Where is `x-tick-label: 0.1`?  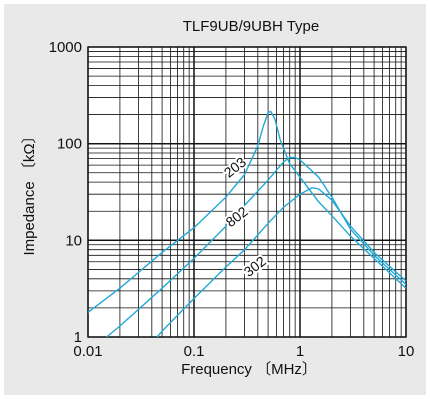
x-tick-label: 0.1 is located at coordinates (194, 351).